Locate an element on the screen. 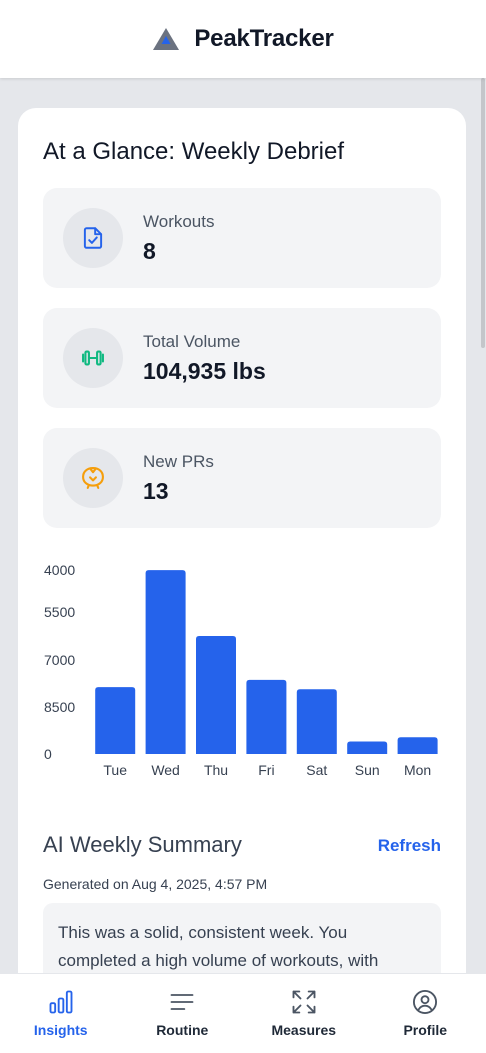  stat-value: 8 is located at coordinates (149, 251).